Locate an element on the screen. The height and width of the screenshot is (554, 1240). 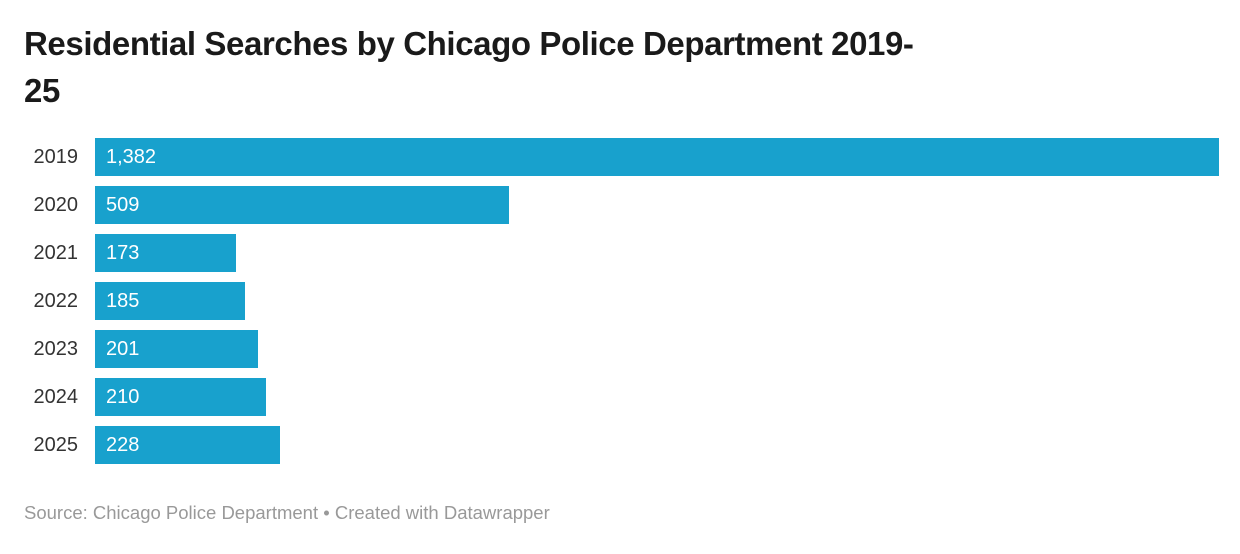
value-label-2024: 210 is located at coordinates (123, 396).